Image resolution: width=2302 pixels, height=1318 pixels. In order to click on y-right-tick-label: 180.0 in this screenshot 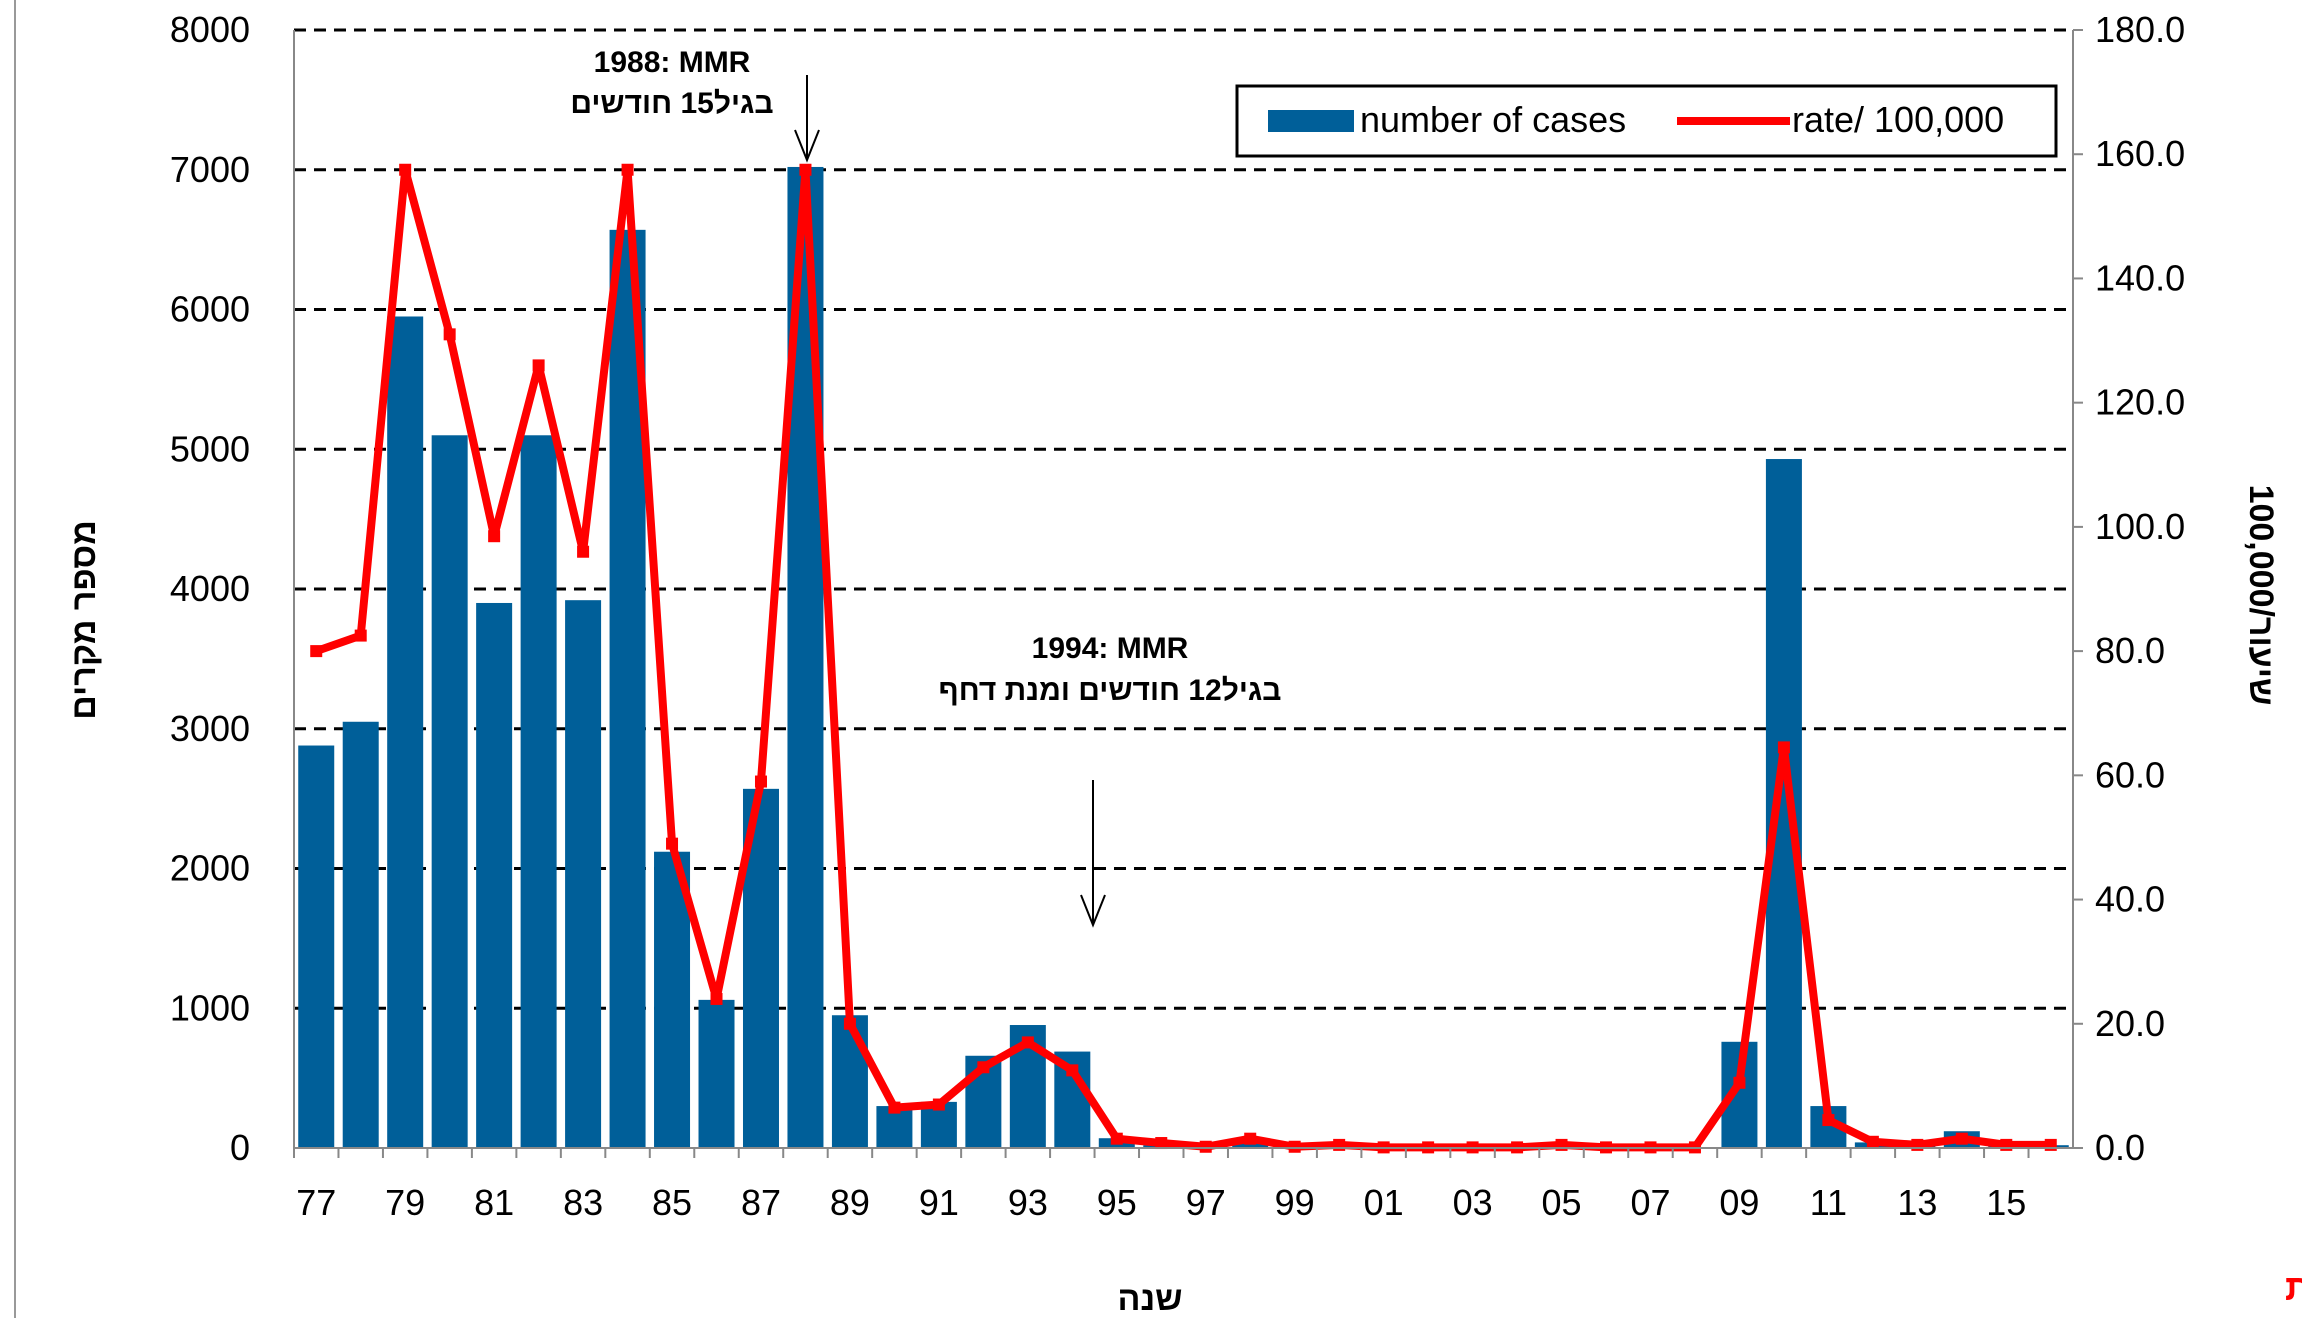, I will do `click(2140, 29)`.